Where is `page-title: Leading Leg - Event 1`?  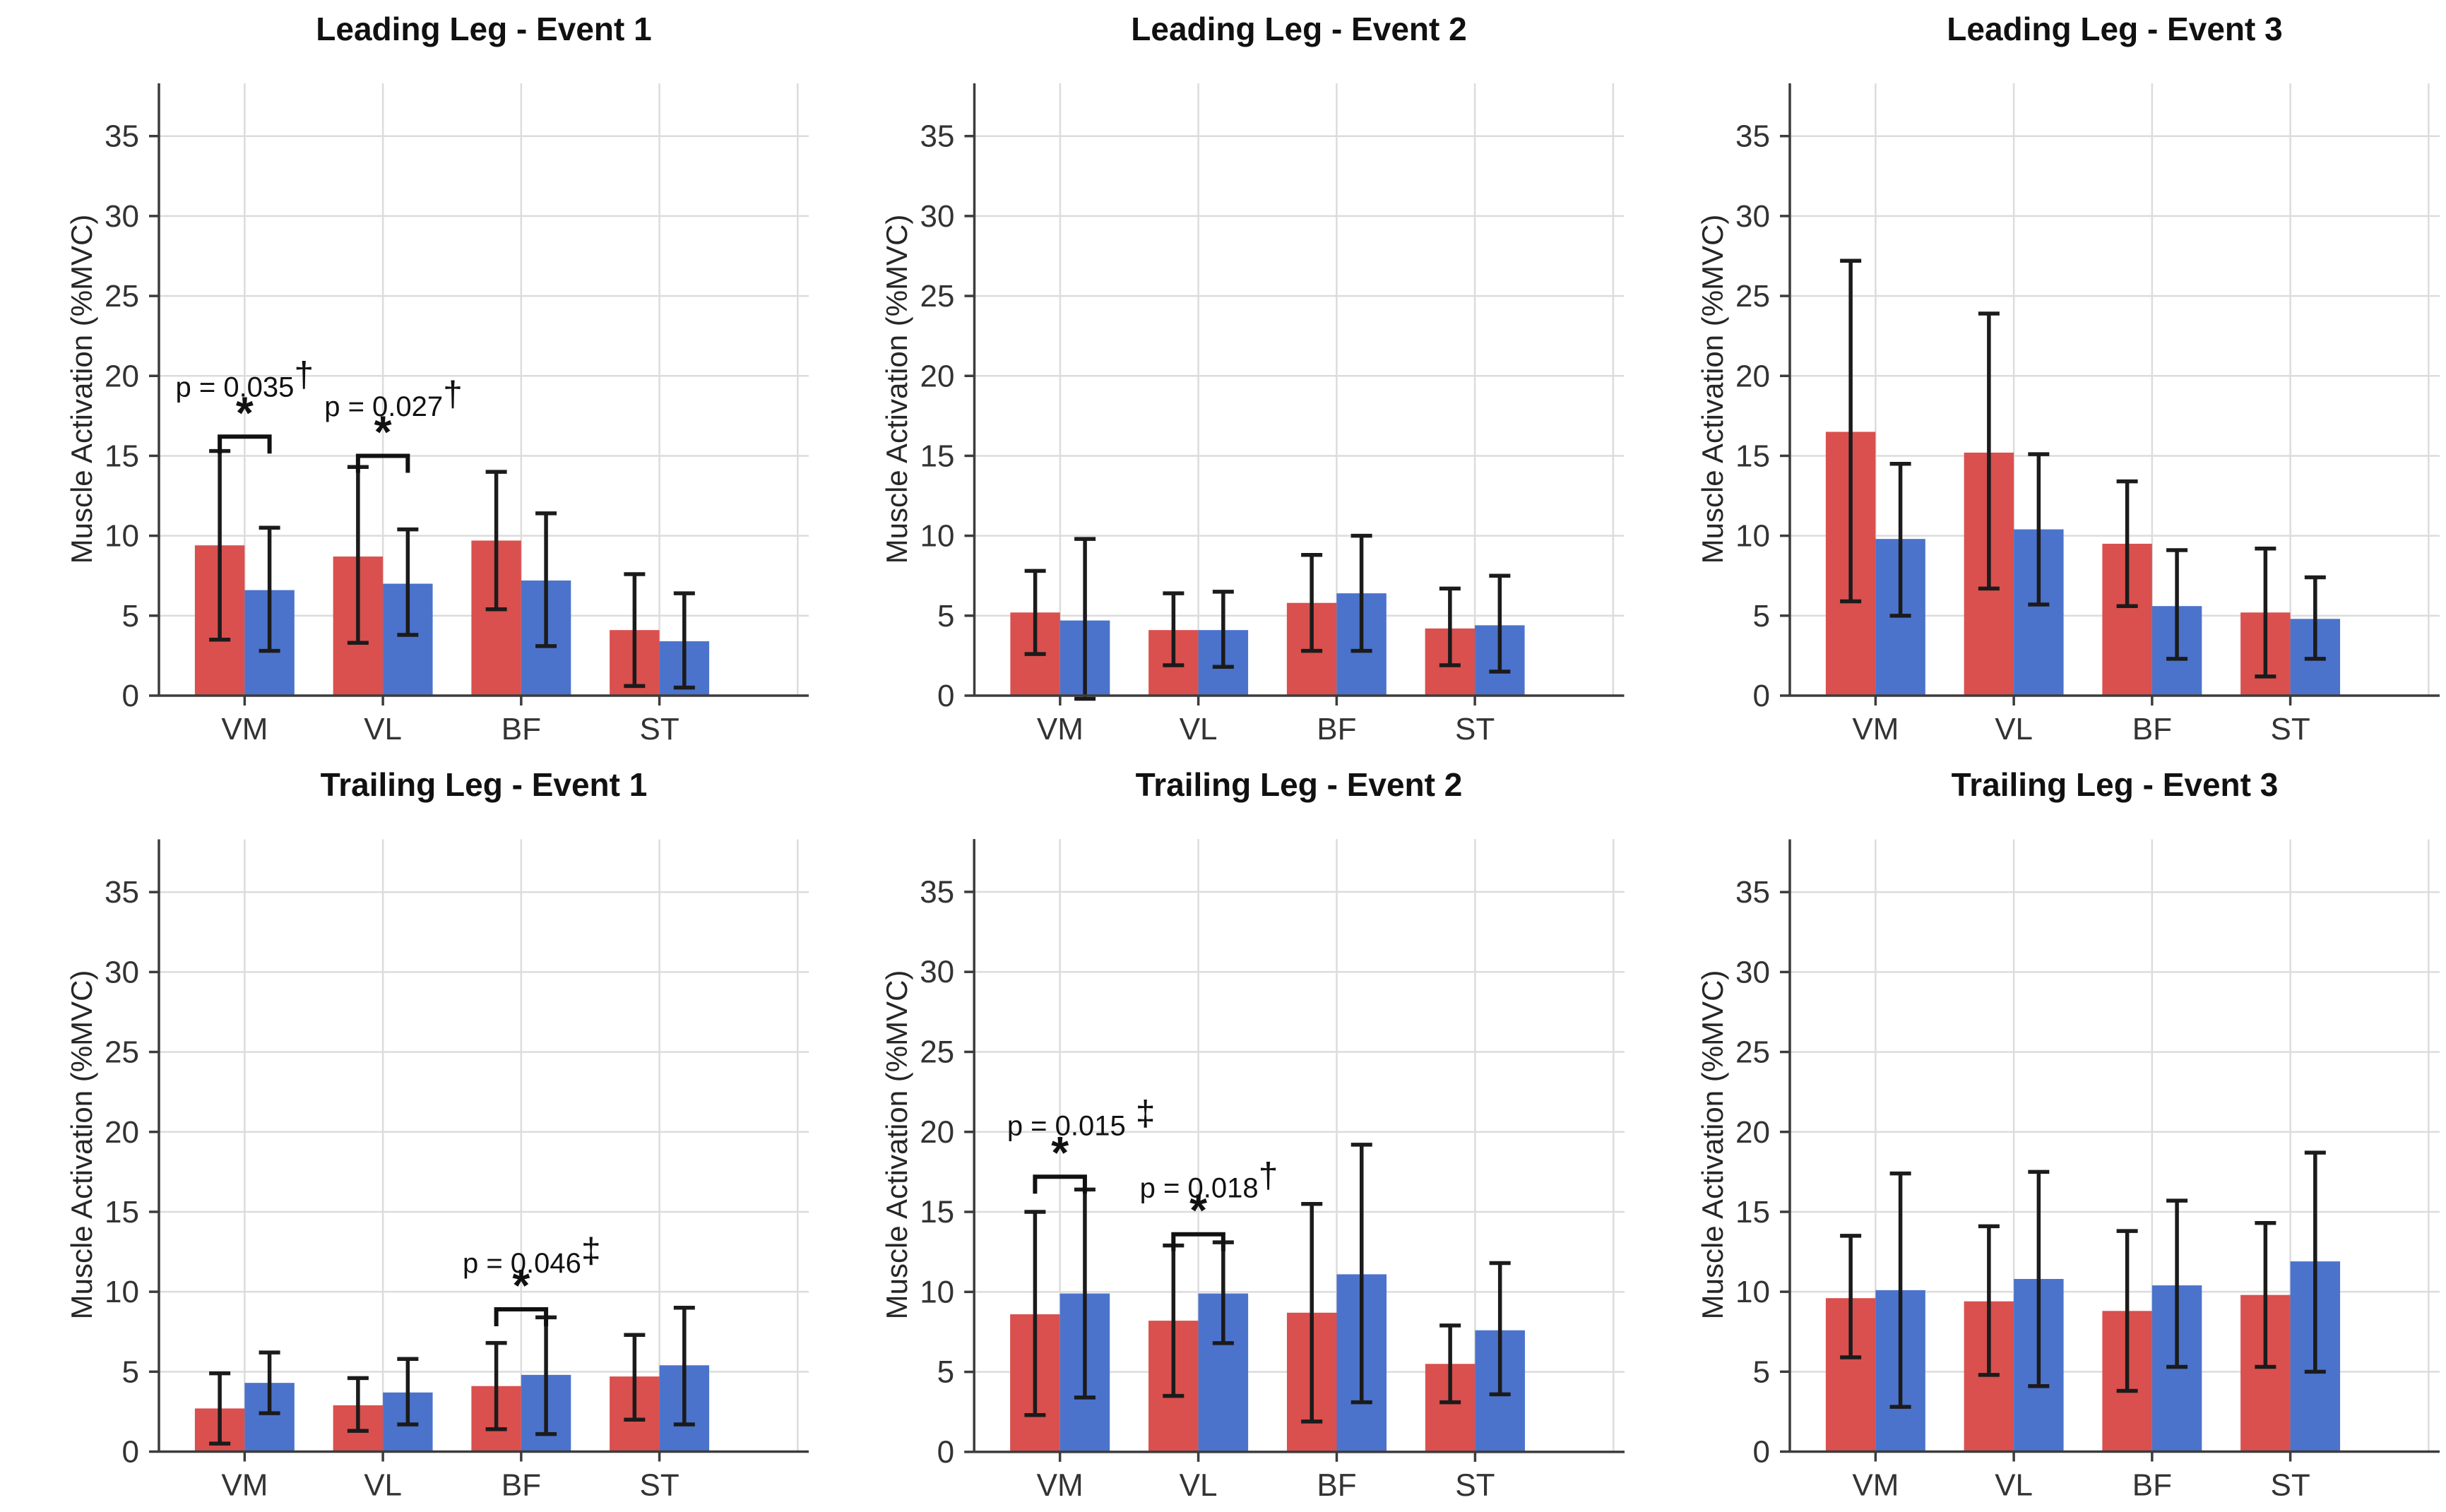
page-title: Leading Leg - Event 1 is located at coordinates (484, 29).